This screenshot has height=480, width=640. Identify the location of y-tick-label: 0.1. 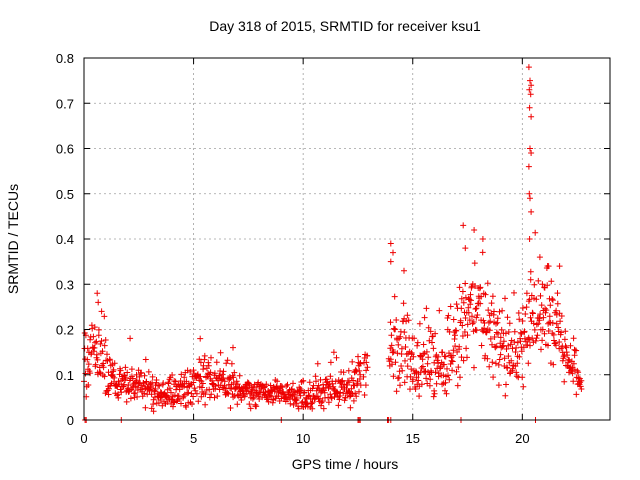
(65, 375).